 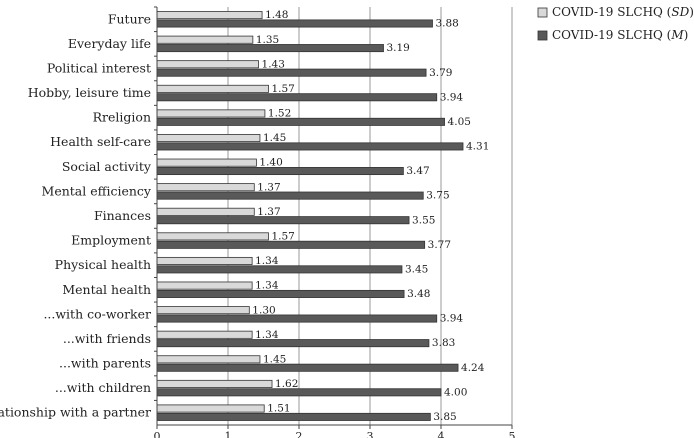 I want to click on category-label: Political interest, so click(x=99, y=67).